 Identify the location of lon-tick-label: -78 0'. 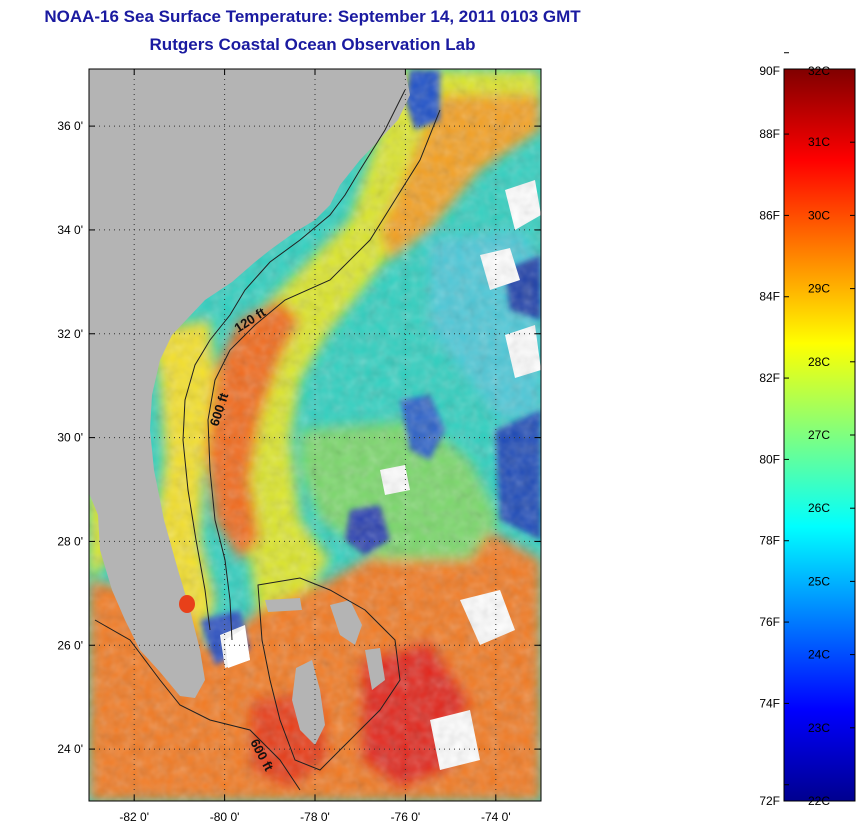
(315, 817).